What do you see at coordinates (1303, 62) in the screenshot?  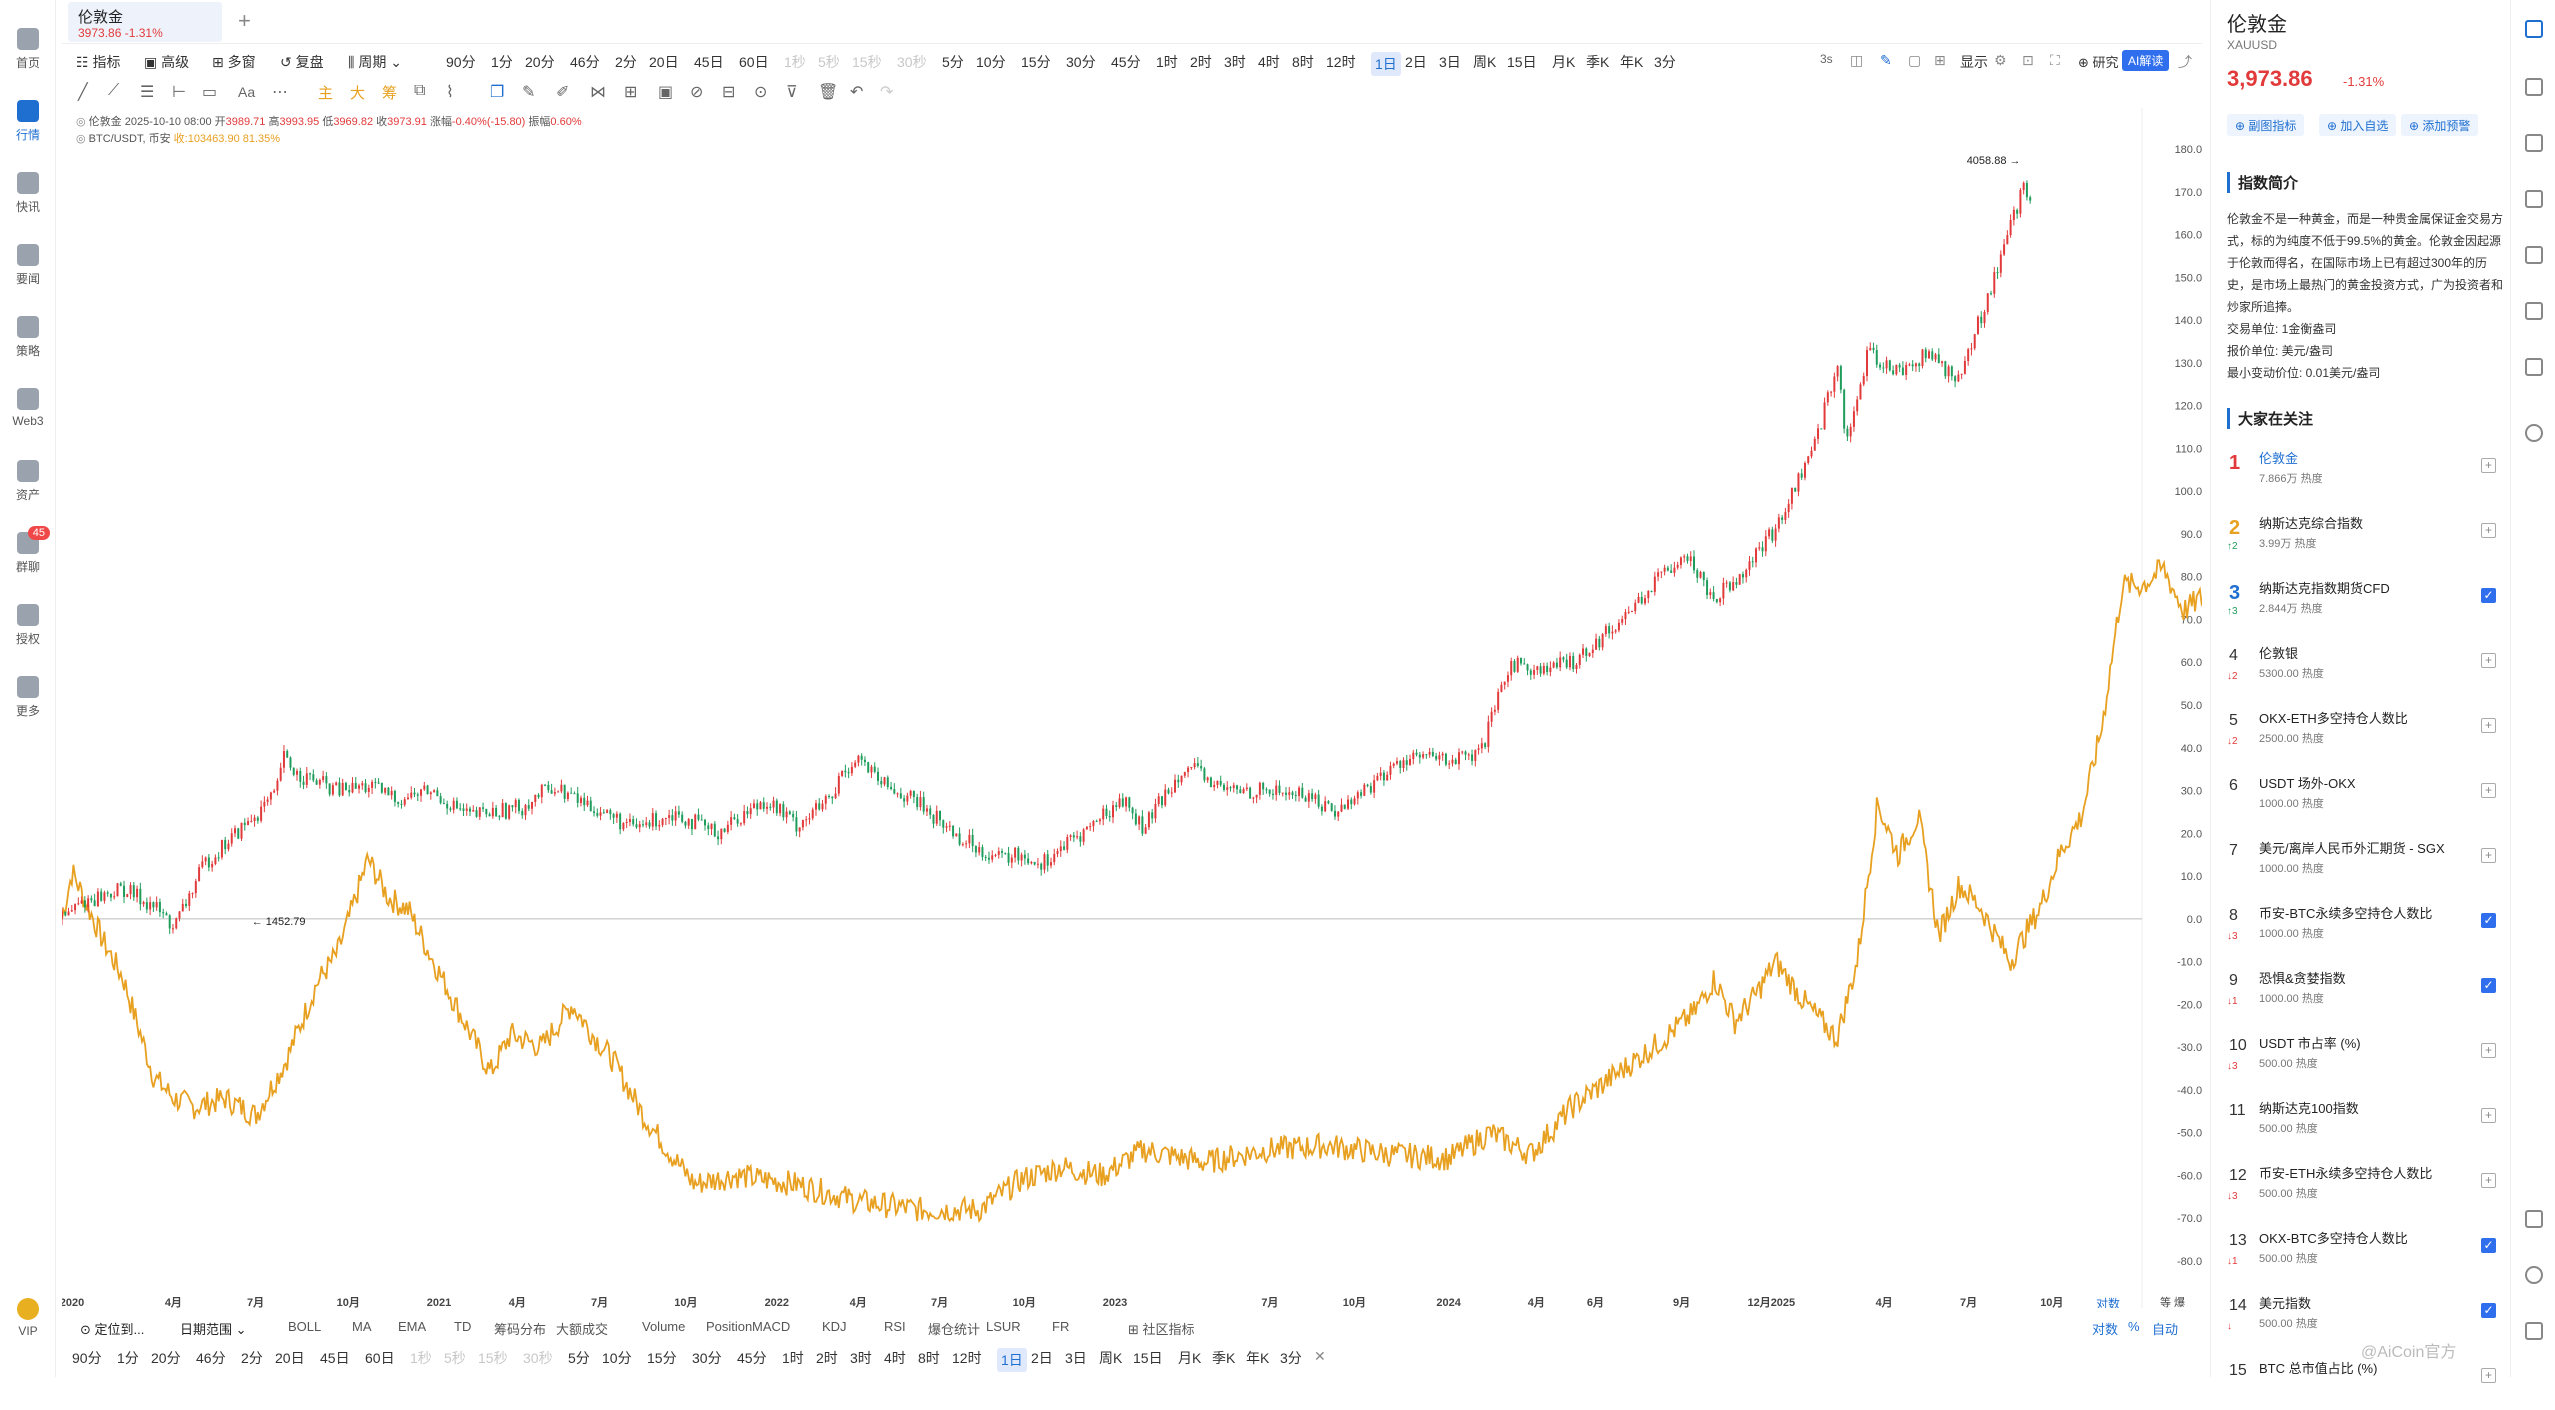 I see `period-8时: 8时` at bounding box center [1303, 62].